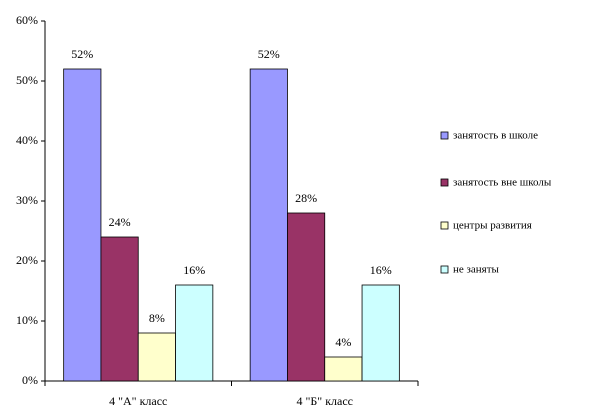  I want to click on value-label: 8%, so click(157, 318).